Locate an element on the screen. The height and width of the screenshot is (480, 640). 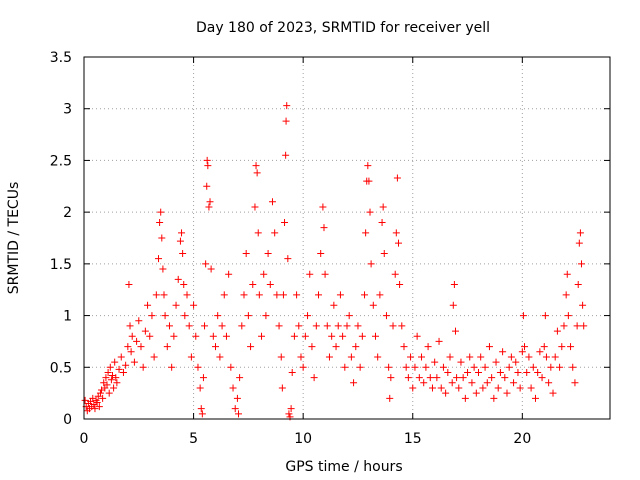
y-tick-label: 0.5 is located at coordinates (61, 368).